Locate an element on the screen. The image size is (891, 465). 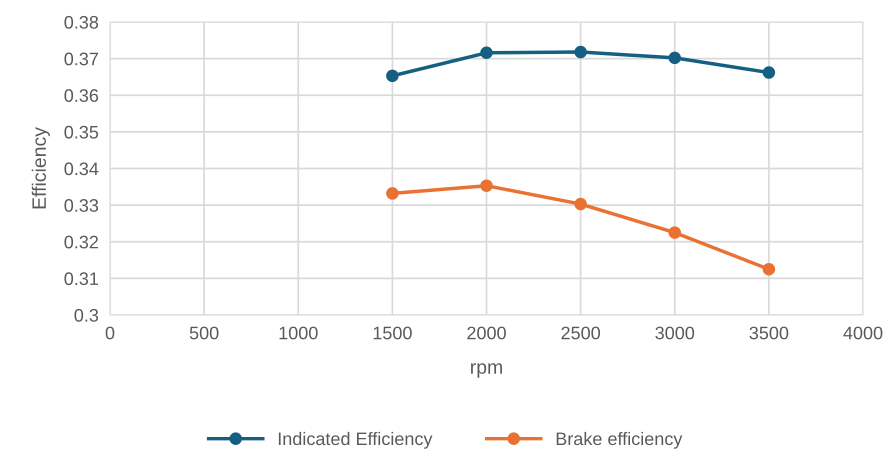
x-tick-label: 4000 is located at coordinates (862, 333).